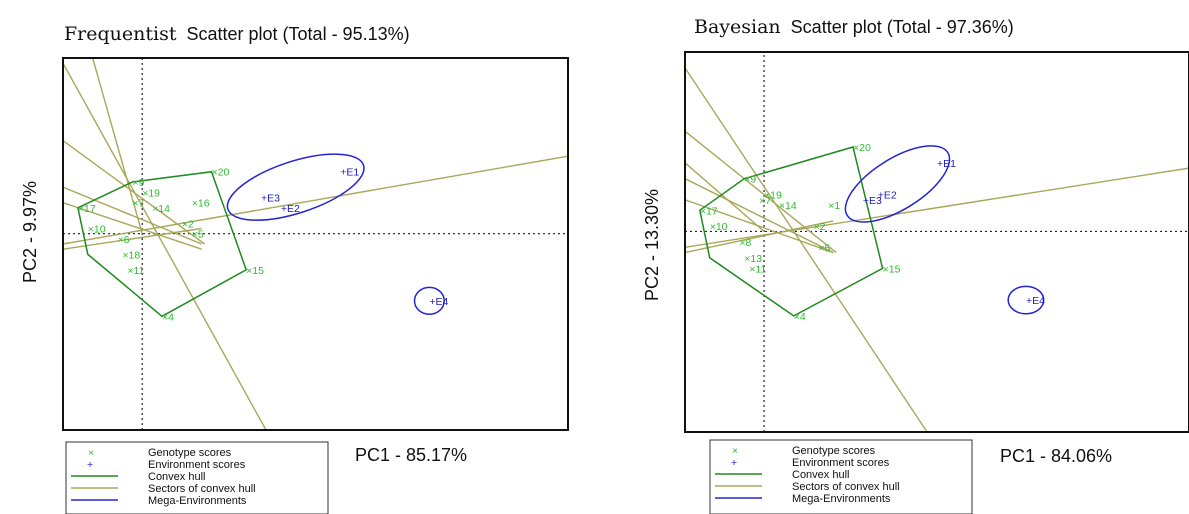 Image resolution: width=1189 pixels, height=514 pixels. Describe the element at coordinates (270, 199) in the screenshot. I see `frequentist-environment-point-E3: +E3` at that location.